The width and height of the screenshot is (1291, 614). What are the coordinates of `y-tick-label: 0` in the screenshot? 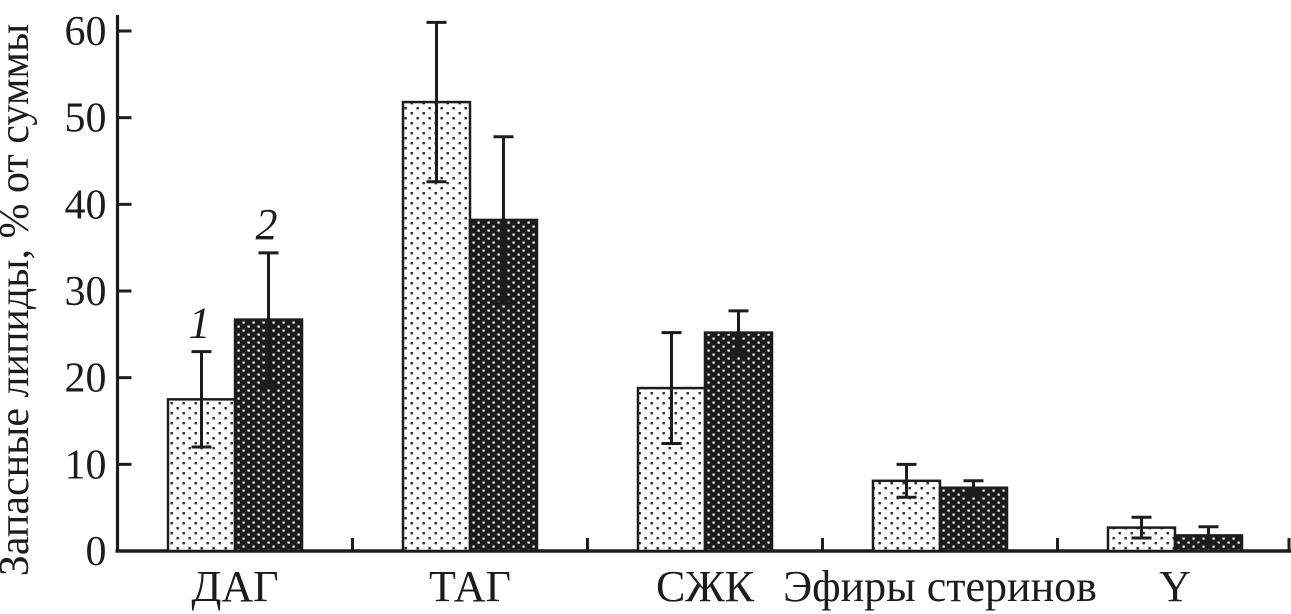 It's located at (96, 552).